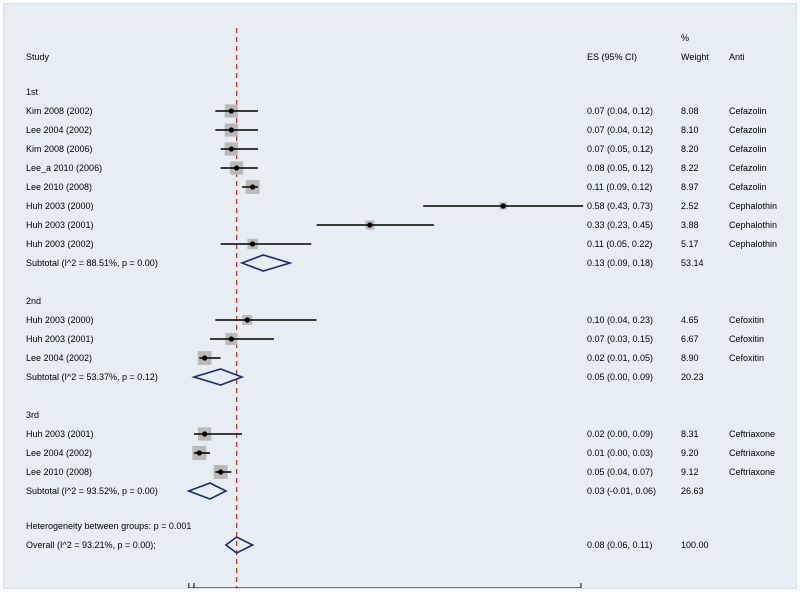 Image resolution: width=800 pixels, height=612 pixels. Describe the element at coordinates (239, 545) in the screenshot. I see `overall-diamond` at that location.